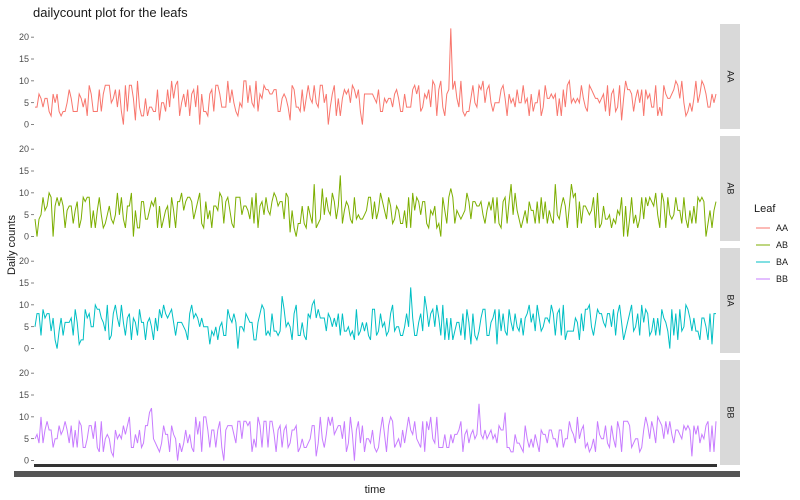 The image size is (800, 500). I want to click on chart-title: dailycount plot for the leafs, so click(110, 12).